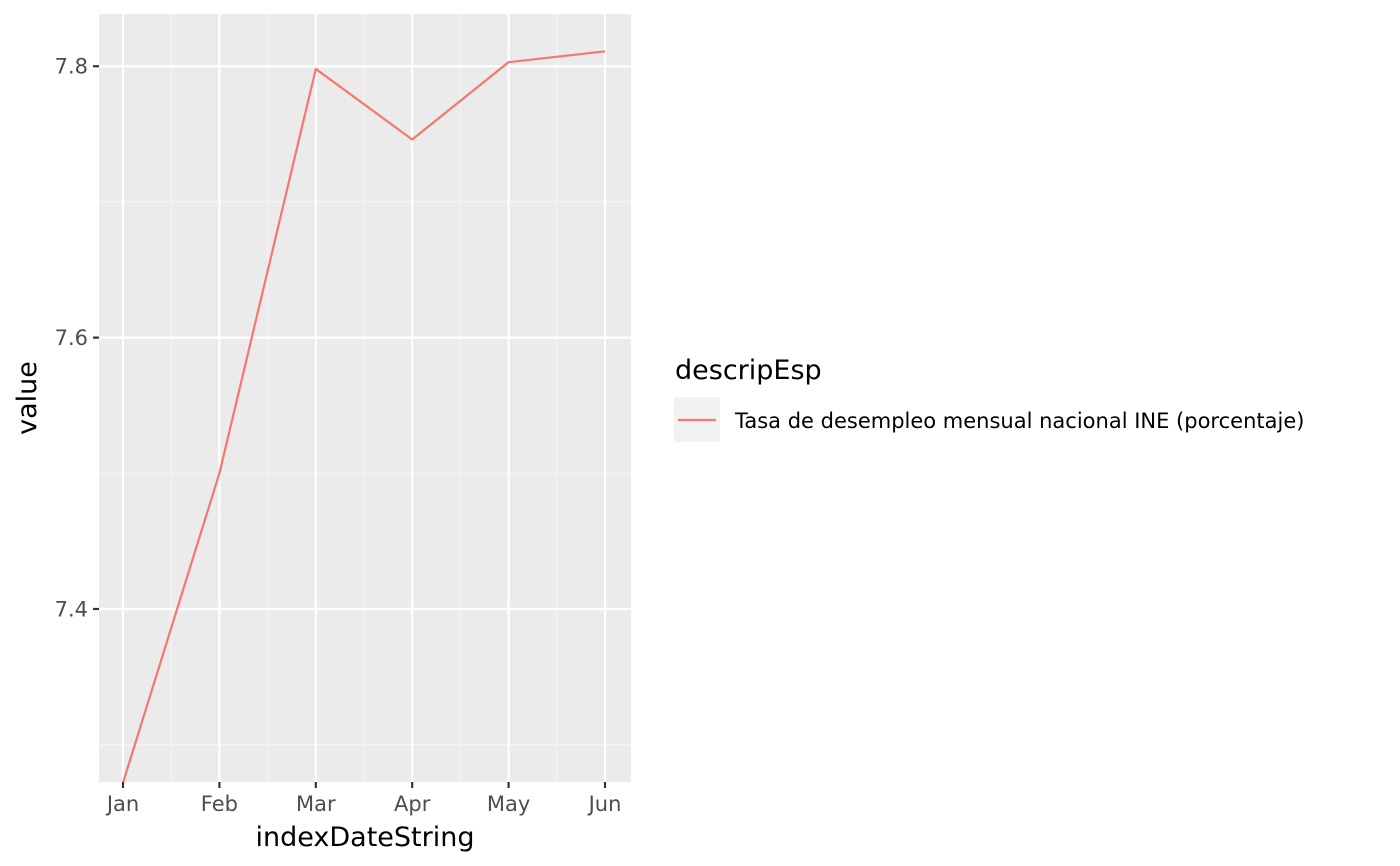  What do you see at coordinates (122, 804) in the screenshot?
I see `x-tick-label: Jan` at bounding box center [122, 804].